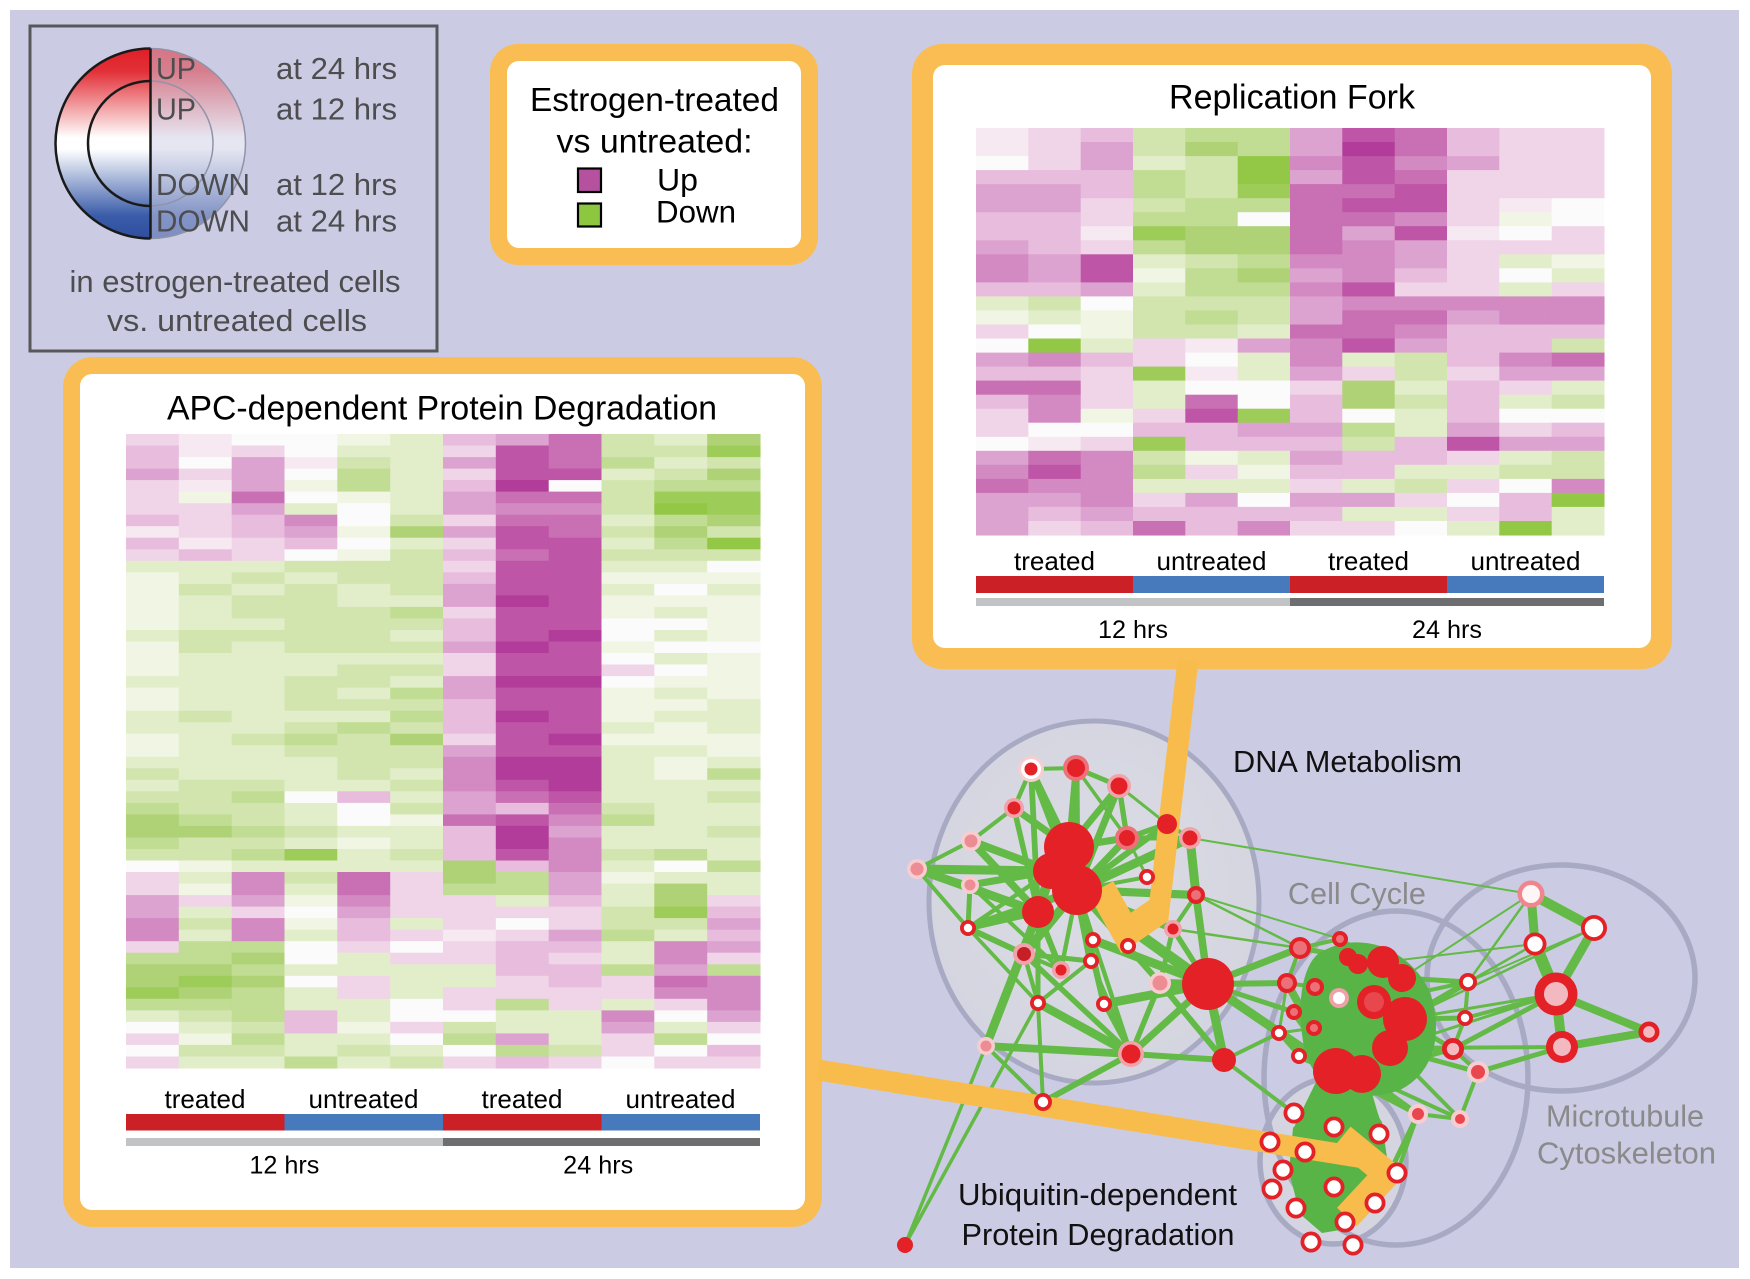 Image resolution: width=1750 pixels, height=1279 pixels. What do you see at coordinates (1625, 1116) in the screenshot?
I see `svg-text: Microtubule` at bounding box center [1625, 1116].